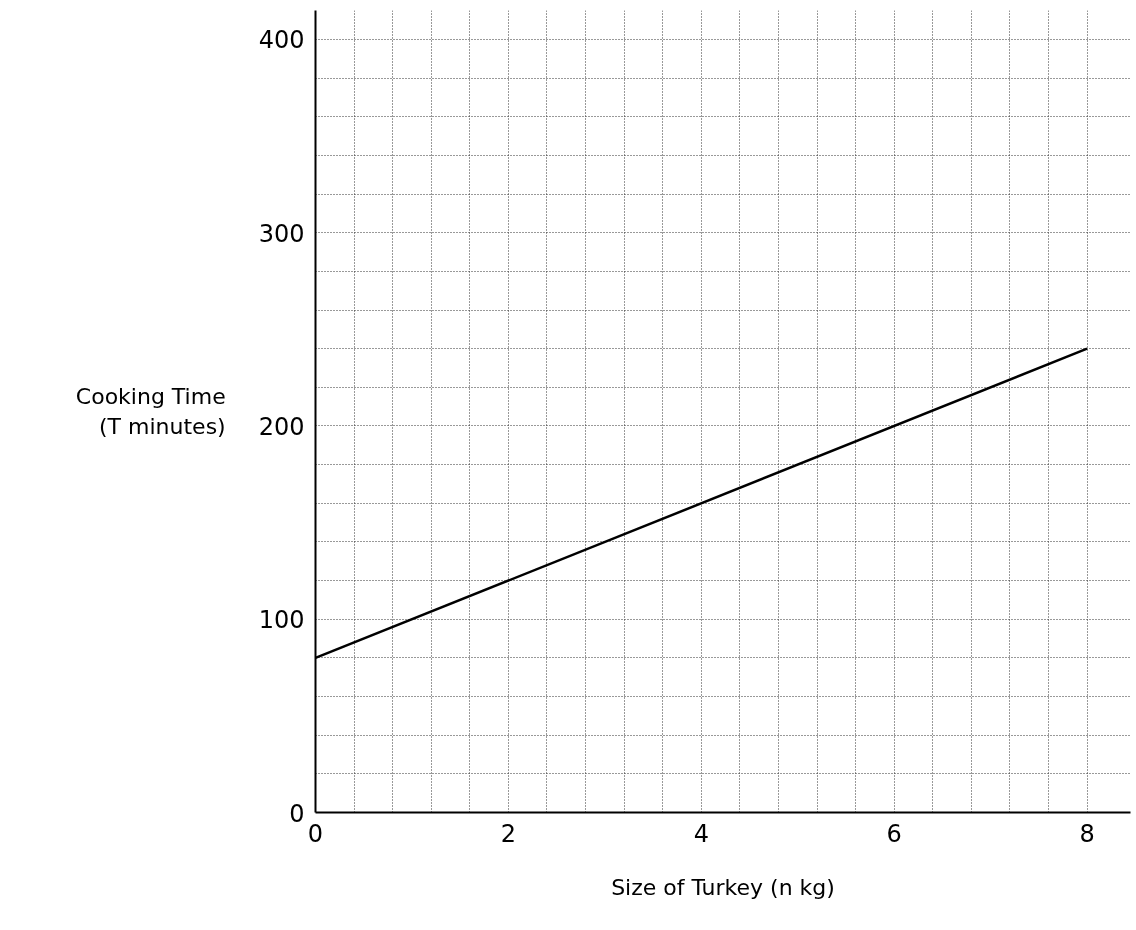  Describe the element at coordinates (723, 887) in the screenshot. I see `x-axis-title: Size of Turkey (n kg)` at that location.